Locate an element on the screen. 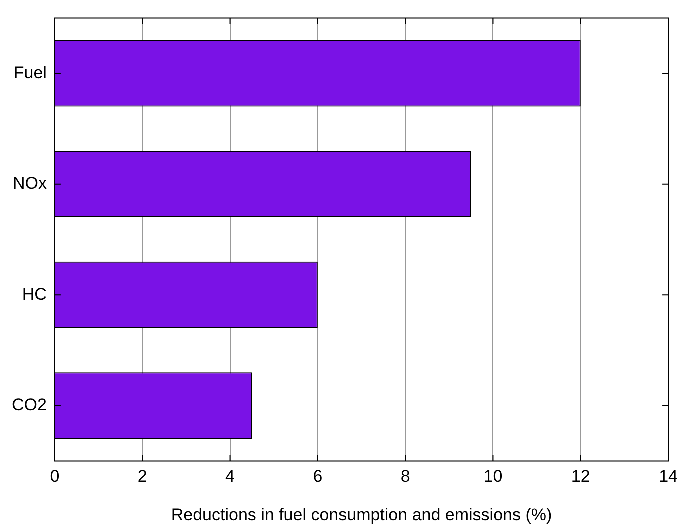 The width and height of the screenshot is (684, 532). x-tick-label: 4 is located at coordinates (230, 476).